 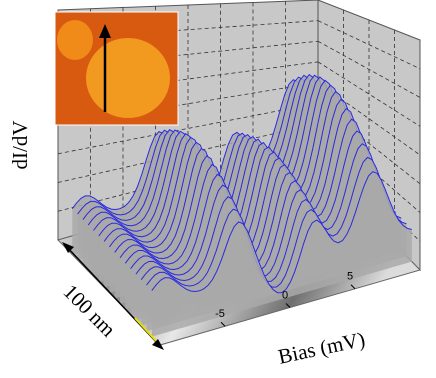 I want to click on y-axis-label: dI/dV, so click(x=20, y=145).